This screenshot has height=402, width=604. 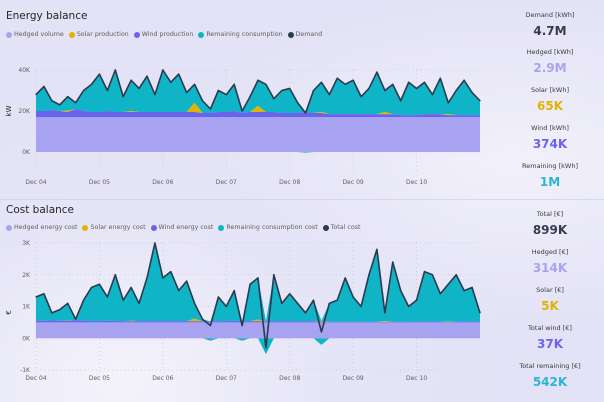 What do you see at coordinates (550, 252) in the screenshot?
I see `kpi-label: Hedged [€]` at bounding box center [550, 252].